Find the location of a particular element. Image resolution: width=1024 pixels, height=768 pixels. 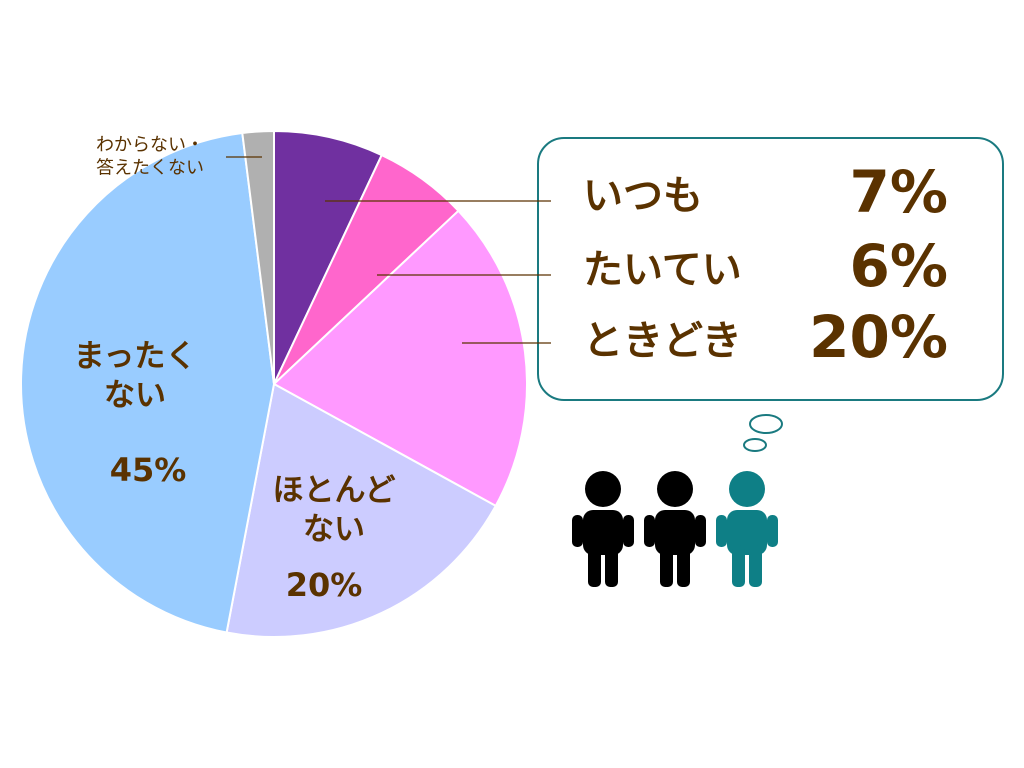

callout-label: たいてい is located at coordinates (662, 270).